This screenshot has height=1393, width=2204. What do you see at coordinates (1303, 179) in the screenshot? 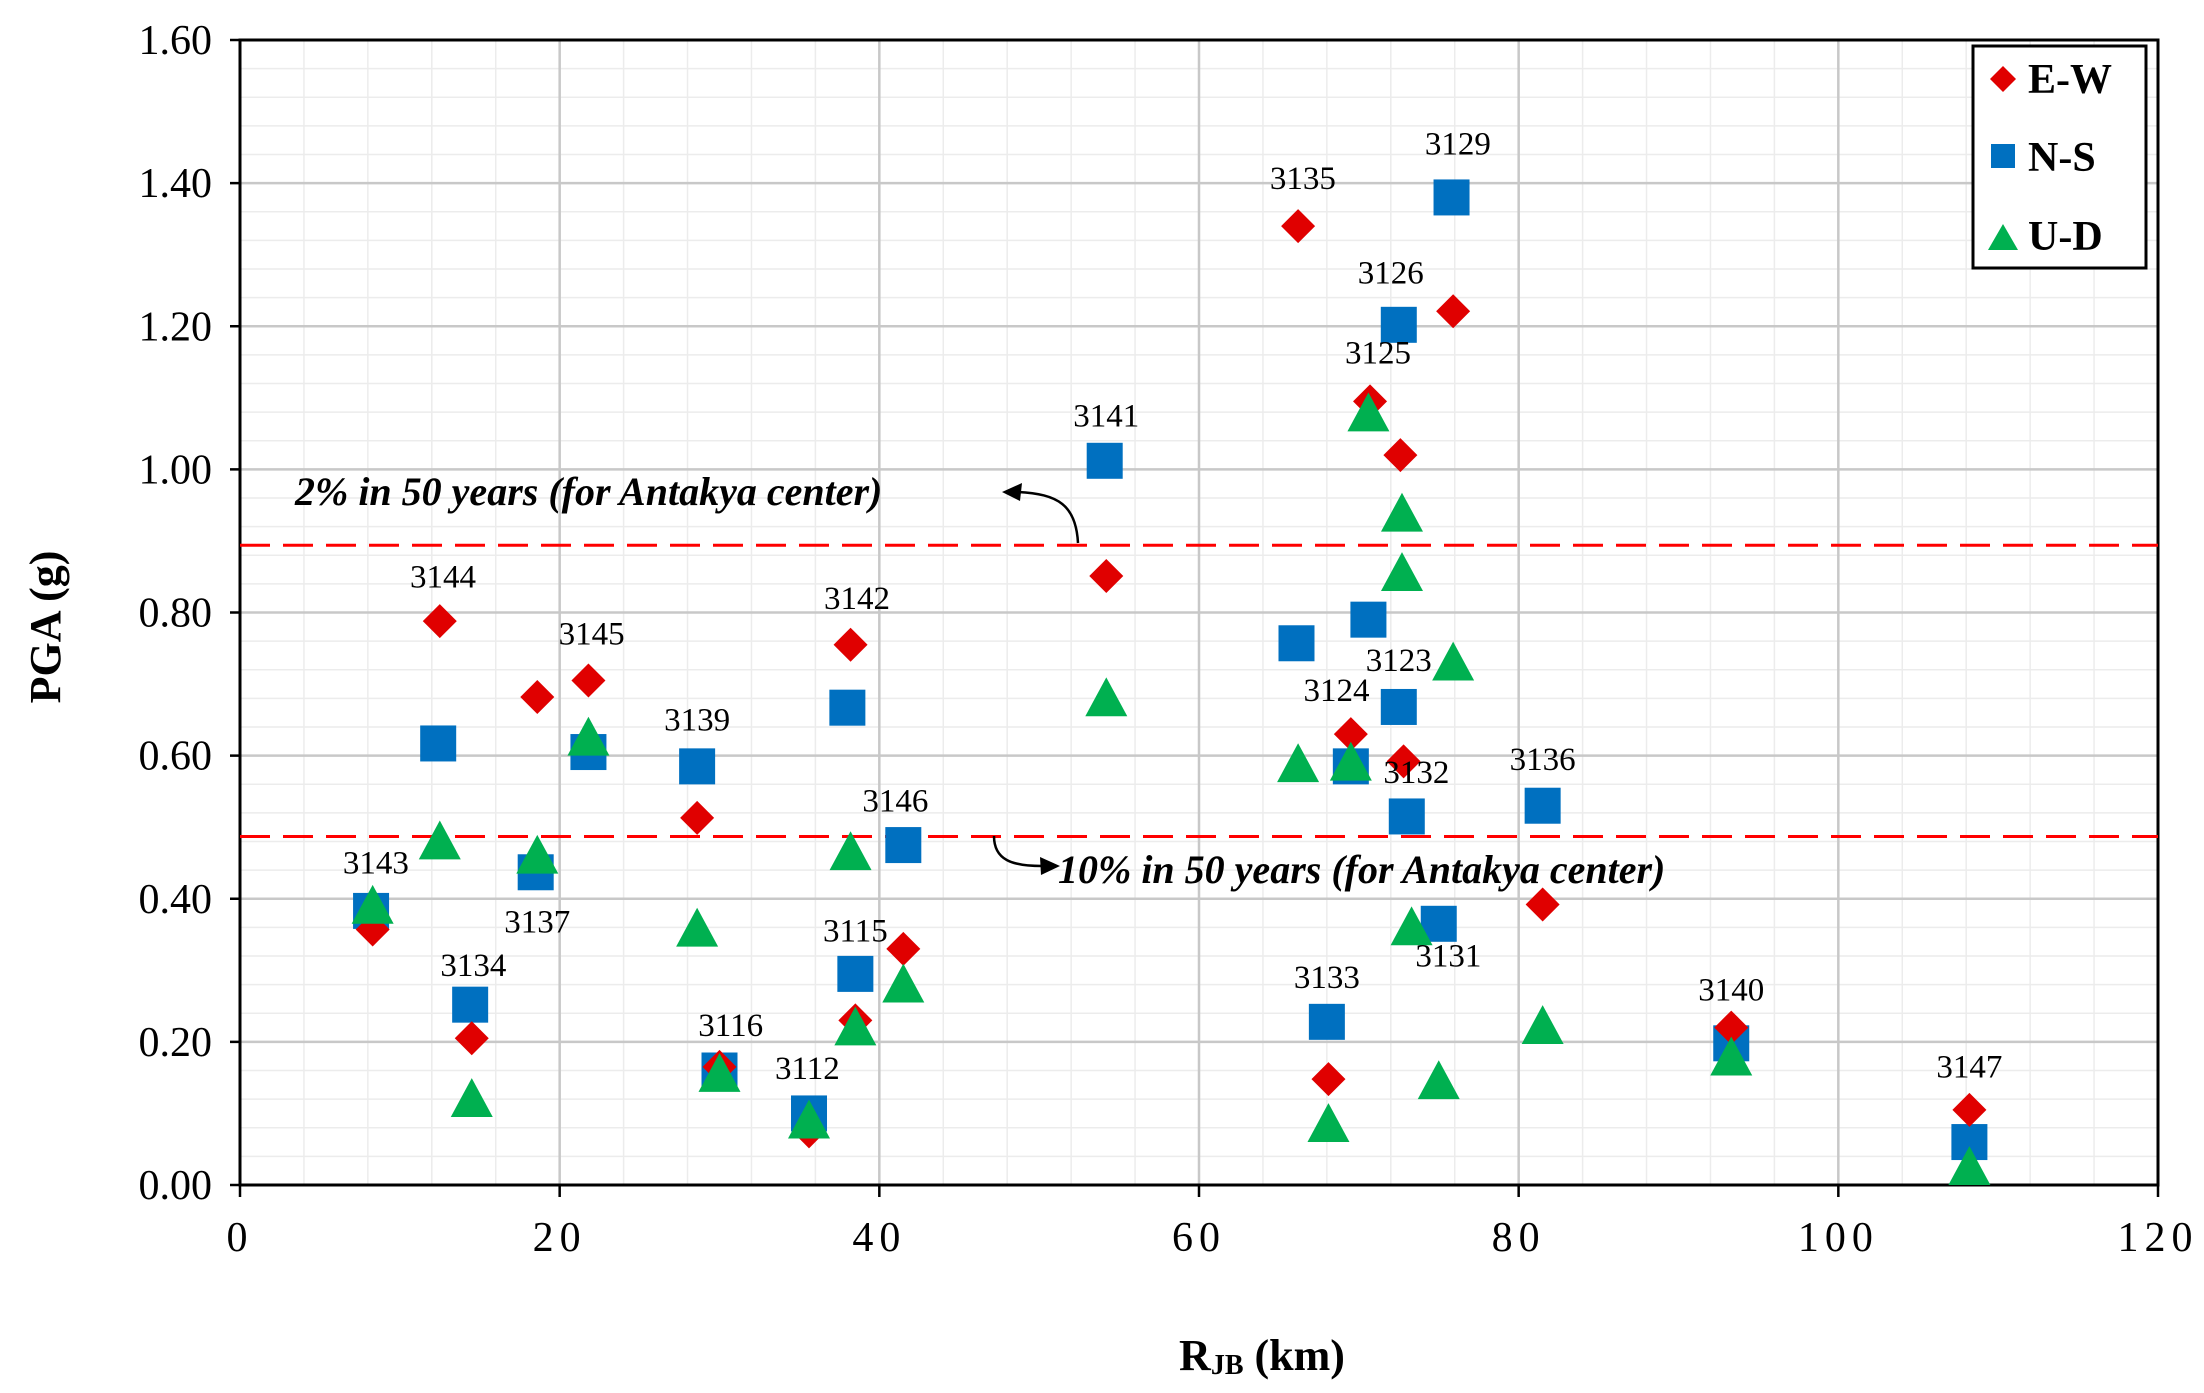
I see `station-label-3135: 3135` at bounding box center [1303, 179].